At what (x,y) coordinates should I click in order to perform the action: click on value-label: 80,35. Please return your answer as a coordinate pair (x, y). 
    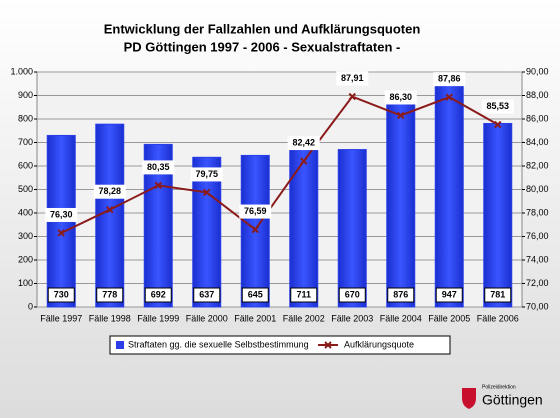
    Looking at the image, I should click on (158, 167).